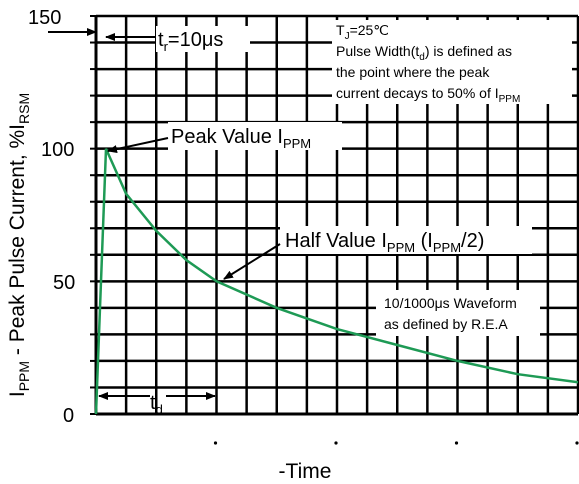 Image resolution: width=579 pixels, height=484 pixels. I want to click on pulse-width-line1: Pulse Width(td) is defined as, so click(424, 53).